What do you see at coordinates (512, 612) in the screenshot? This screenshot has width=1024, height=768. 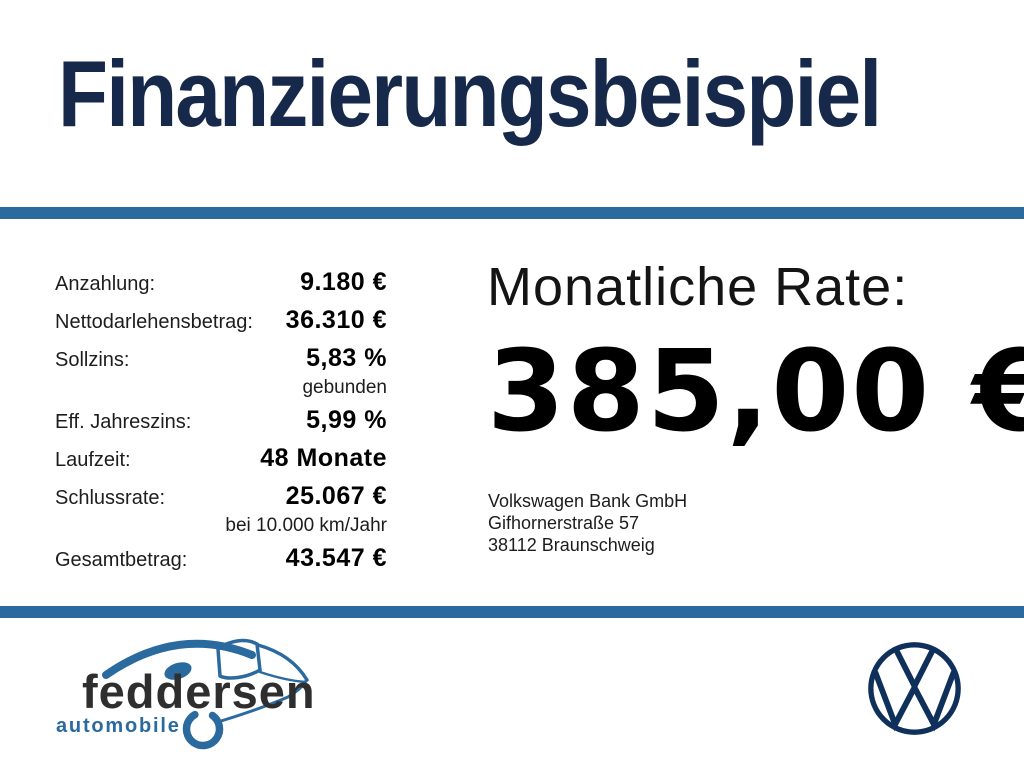 I see `divider-bottom` at bounding box center [512, 612].